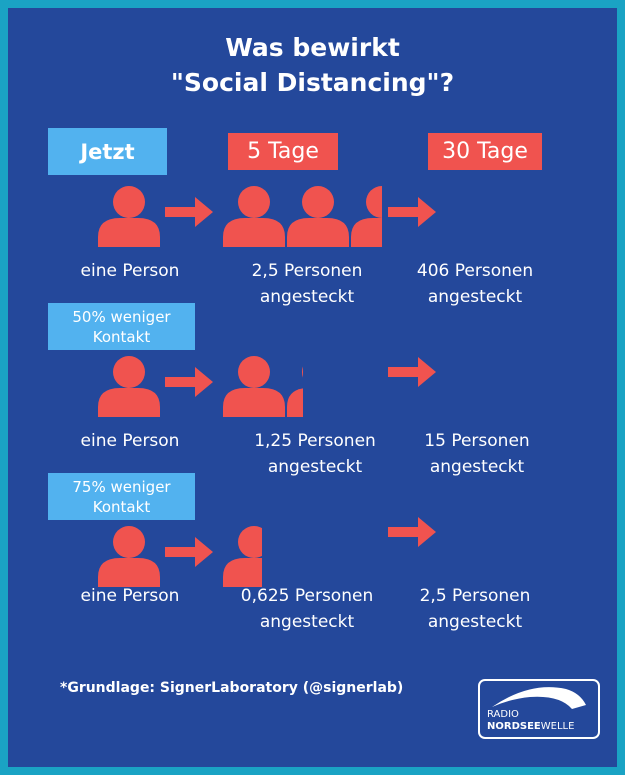 The height and width of the screenshot is (775, 625). I want to click on header-5-days: 5 Tage, so click(283, 151).